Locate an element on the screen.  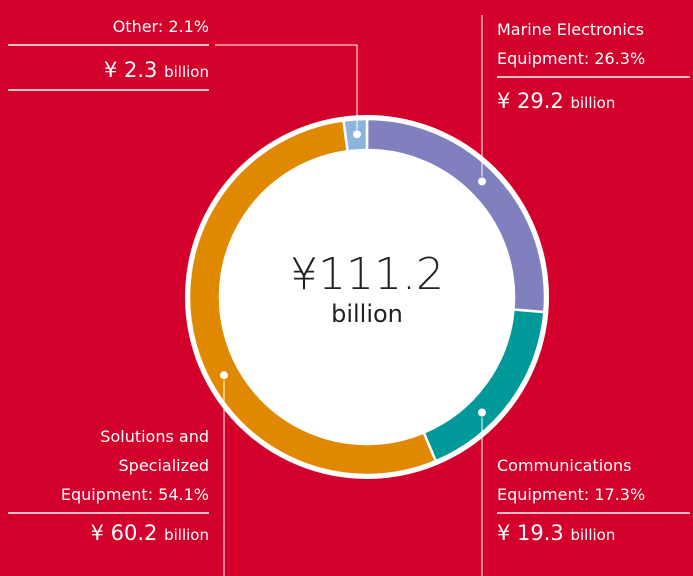
amount-label: ¥ 19.3 billion is located at coordinates (556, 534).